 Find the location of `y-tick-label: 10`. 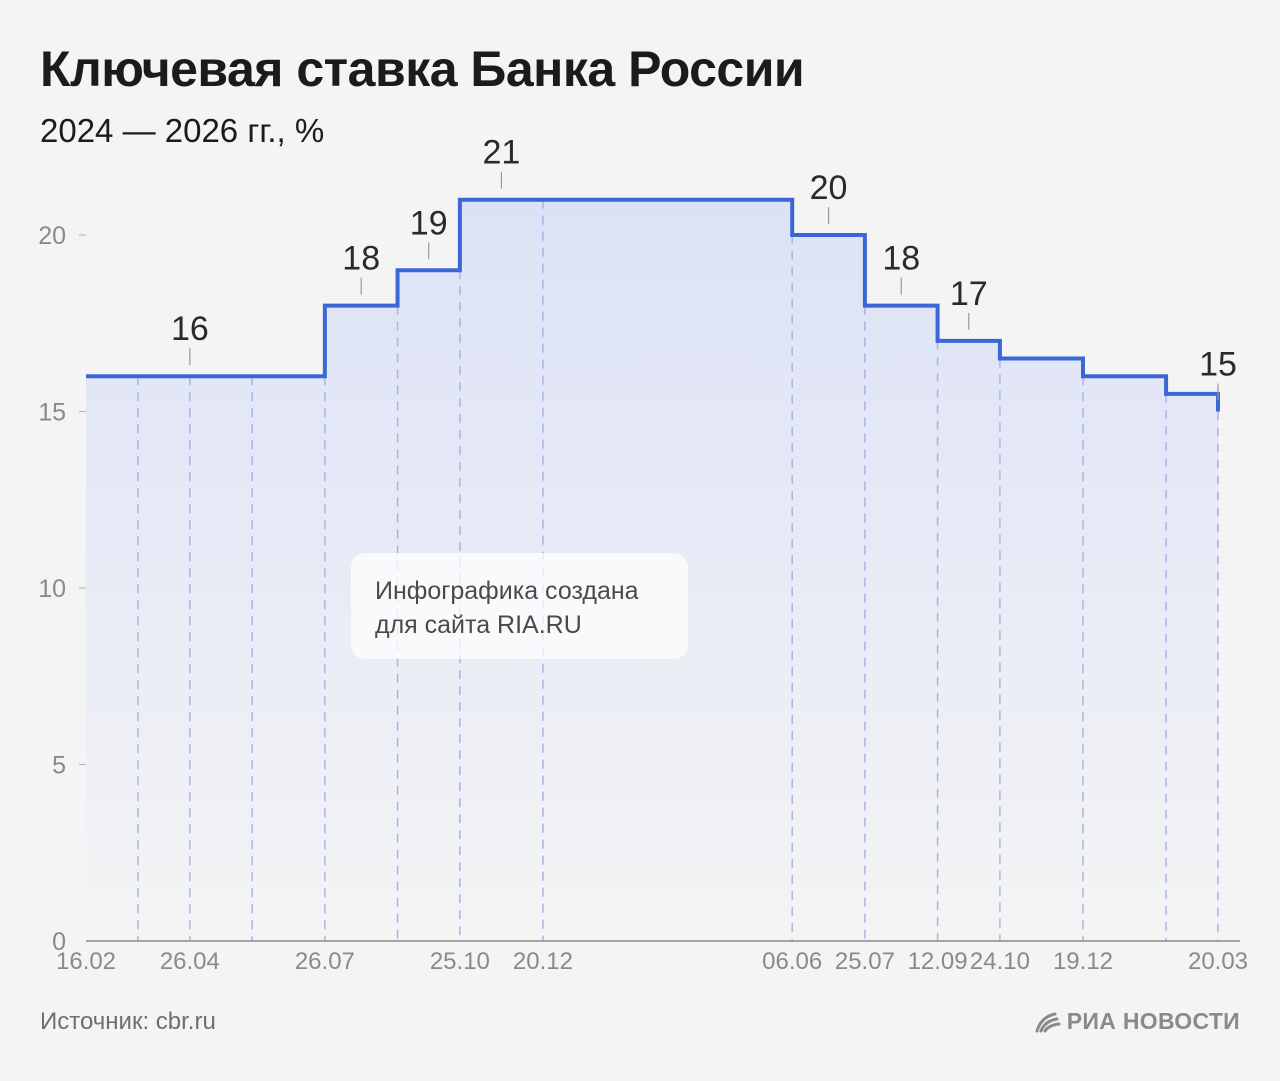

y-tick-label: 10 is located at coordinates (52, 589).